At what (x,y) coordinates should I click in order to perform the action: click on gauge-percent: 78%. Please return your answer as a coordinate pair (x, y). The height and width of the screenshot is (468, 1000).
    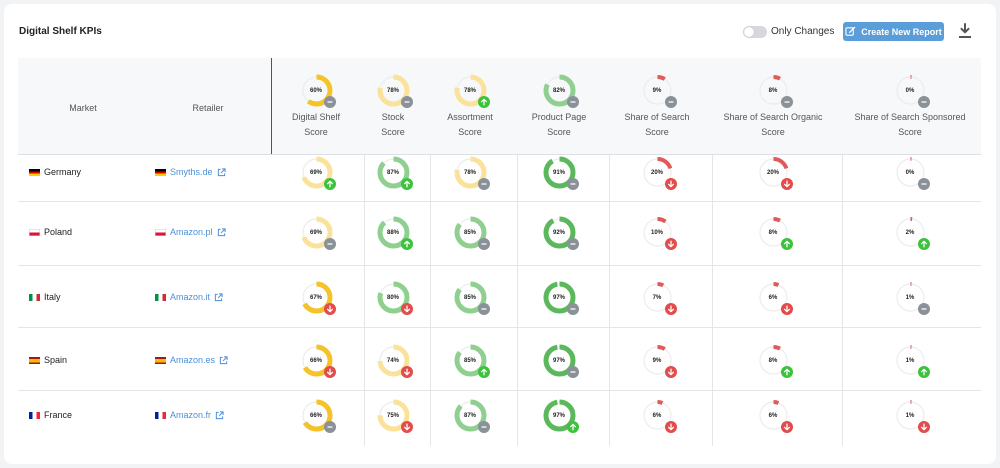
    Looking at the image, I should click on (392, 90).